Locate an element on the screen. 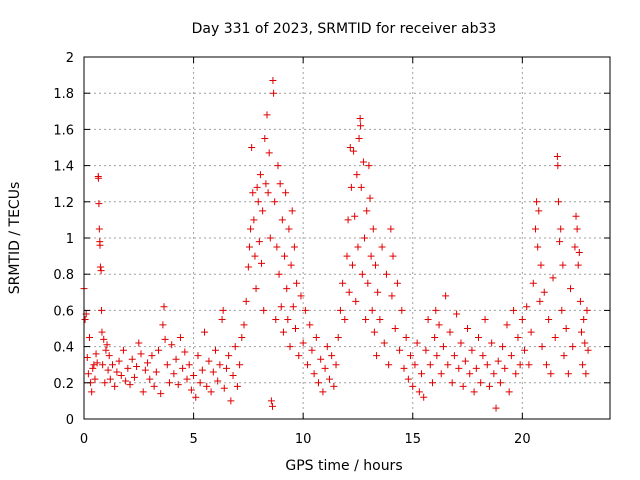 This screenshot has width=640, height=480. y-tick-label: 2 is located at coordinates (70, 58).